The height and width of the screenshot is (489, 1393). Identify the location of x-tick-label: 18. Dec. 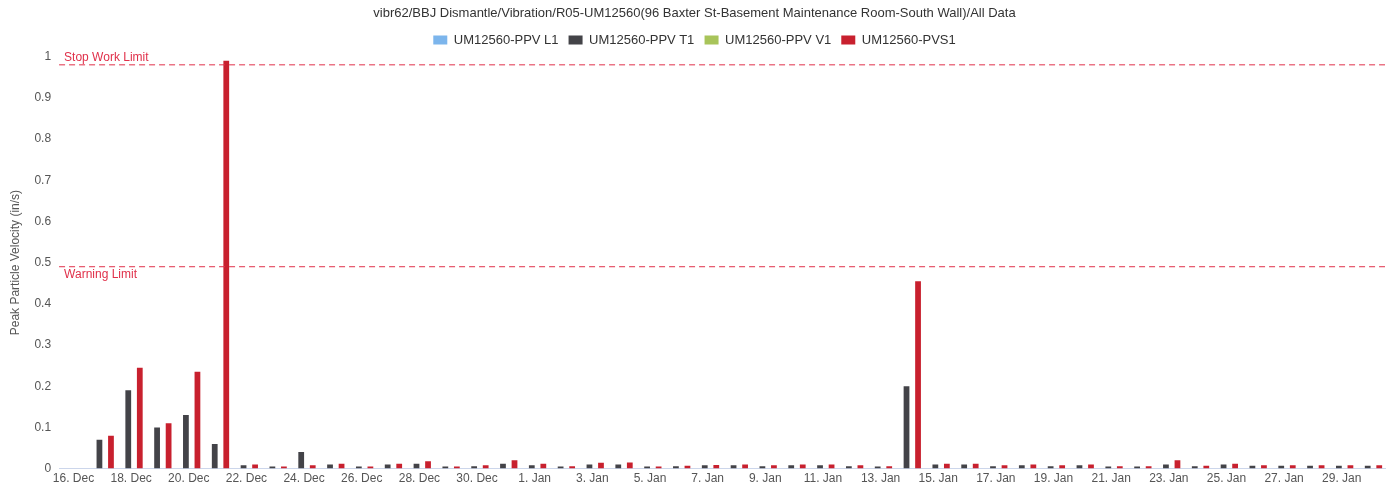
(131, 478).